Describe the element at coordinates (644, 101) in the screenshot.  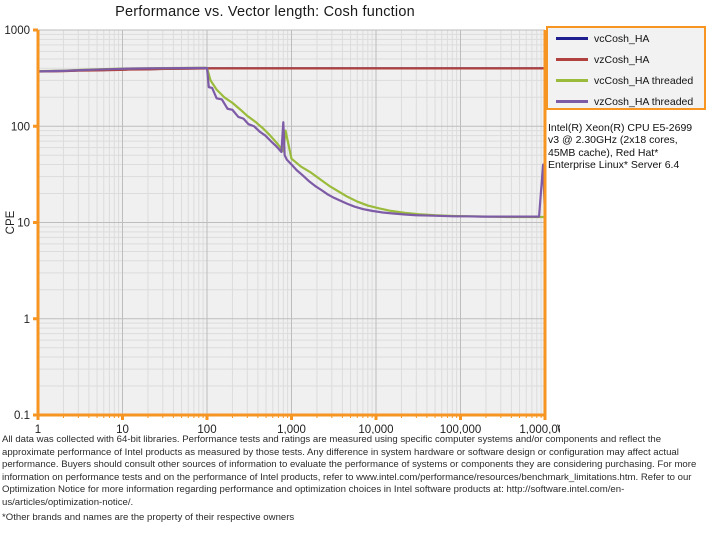
I see `legend-label: vzCosh_HA threaded` at that location.